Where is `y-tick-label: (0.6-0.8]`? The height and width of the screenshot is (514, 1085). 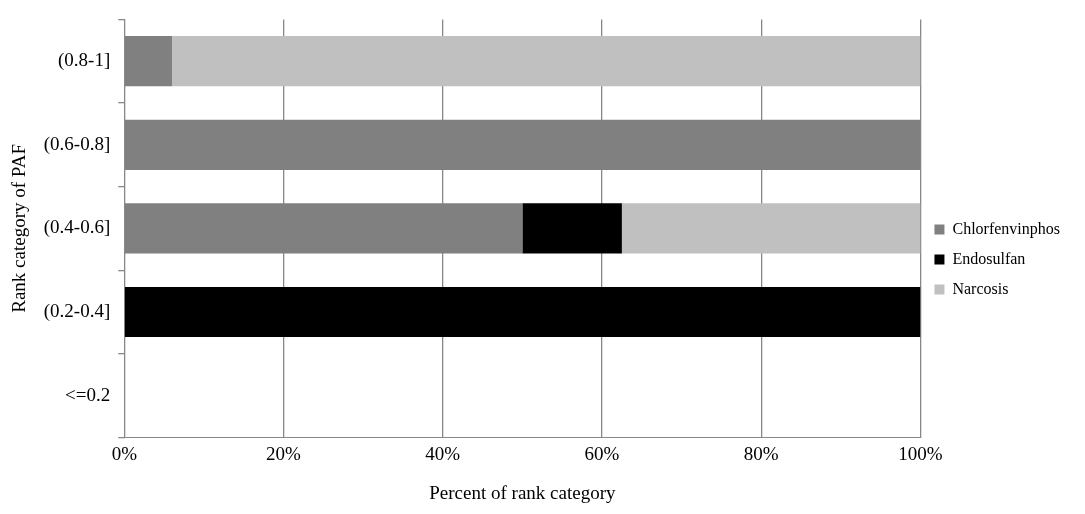
y-tick-label: (0.6-0.8] is located at coordinates (77, 143).